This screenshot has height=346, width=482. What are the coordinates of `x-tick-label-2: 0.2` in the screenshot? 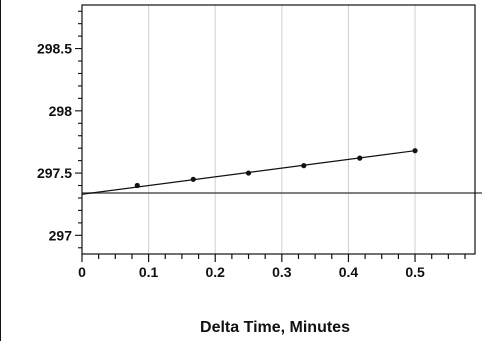 It's located at (215, 272).